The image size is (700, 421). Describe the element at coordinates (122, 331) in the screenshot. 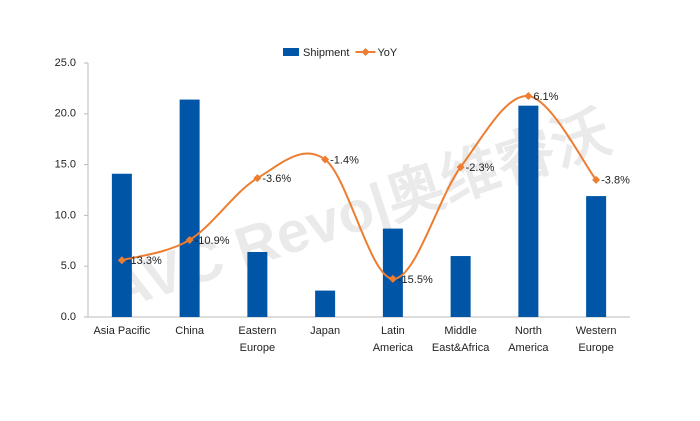

I see `x-tick-label: Asia Pacific` at that location.